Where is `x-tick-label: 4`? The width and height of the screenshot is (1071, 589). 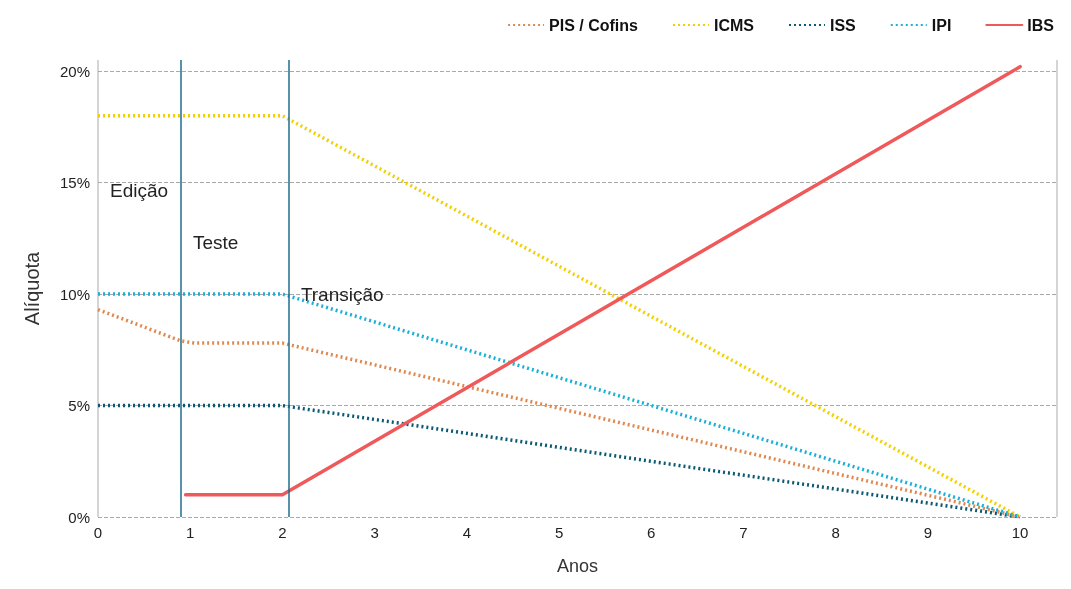
x-tick-label: 4 is located at coordinates (467, 532).